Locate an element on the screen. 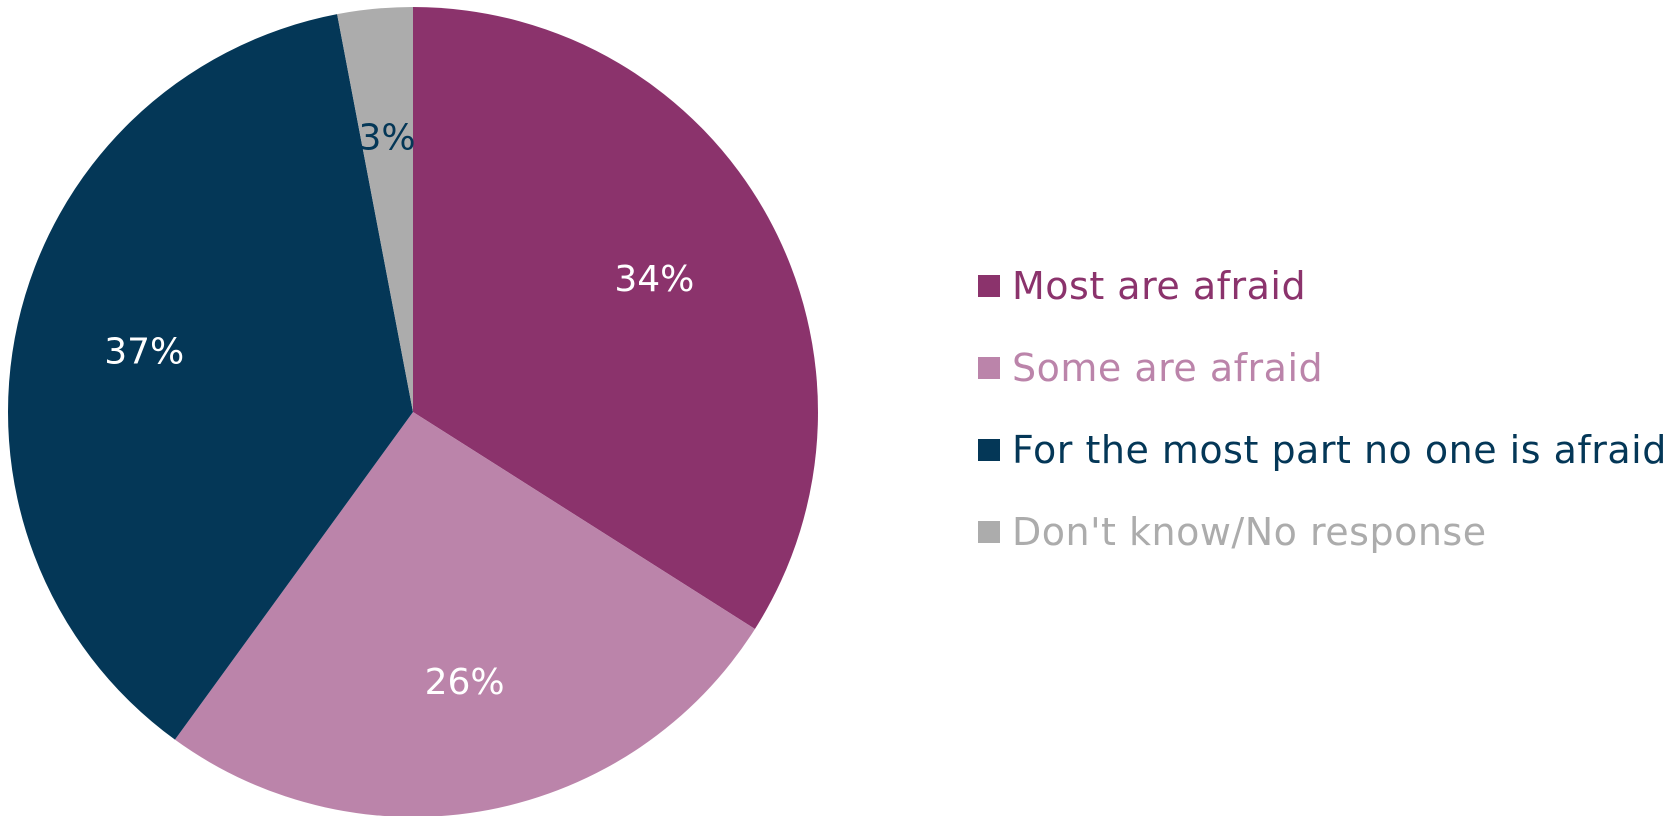 This screenshot has width=1674, height=816. legend-item: Don't know/No response is located at coordinates (1323, 532).